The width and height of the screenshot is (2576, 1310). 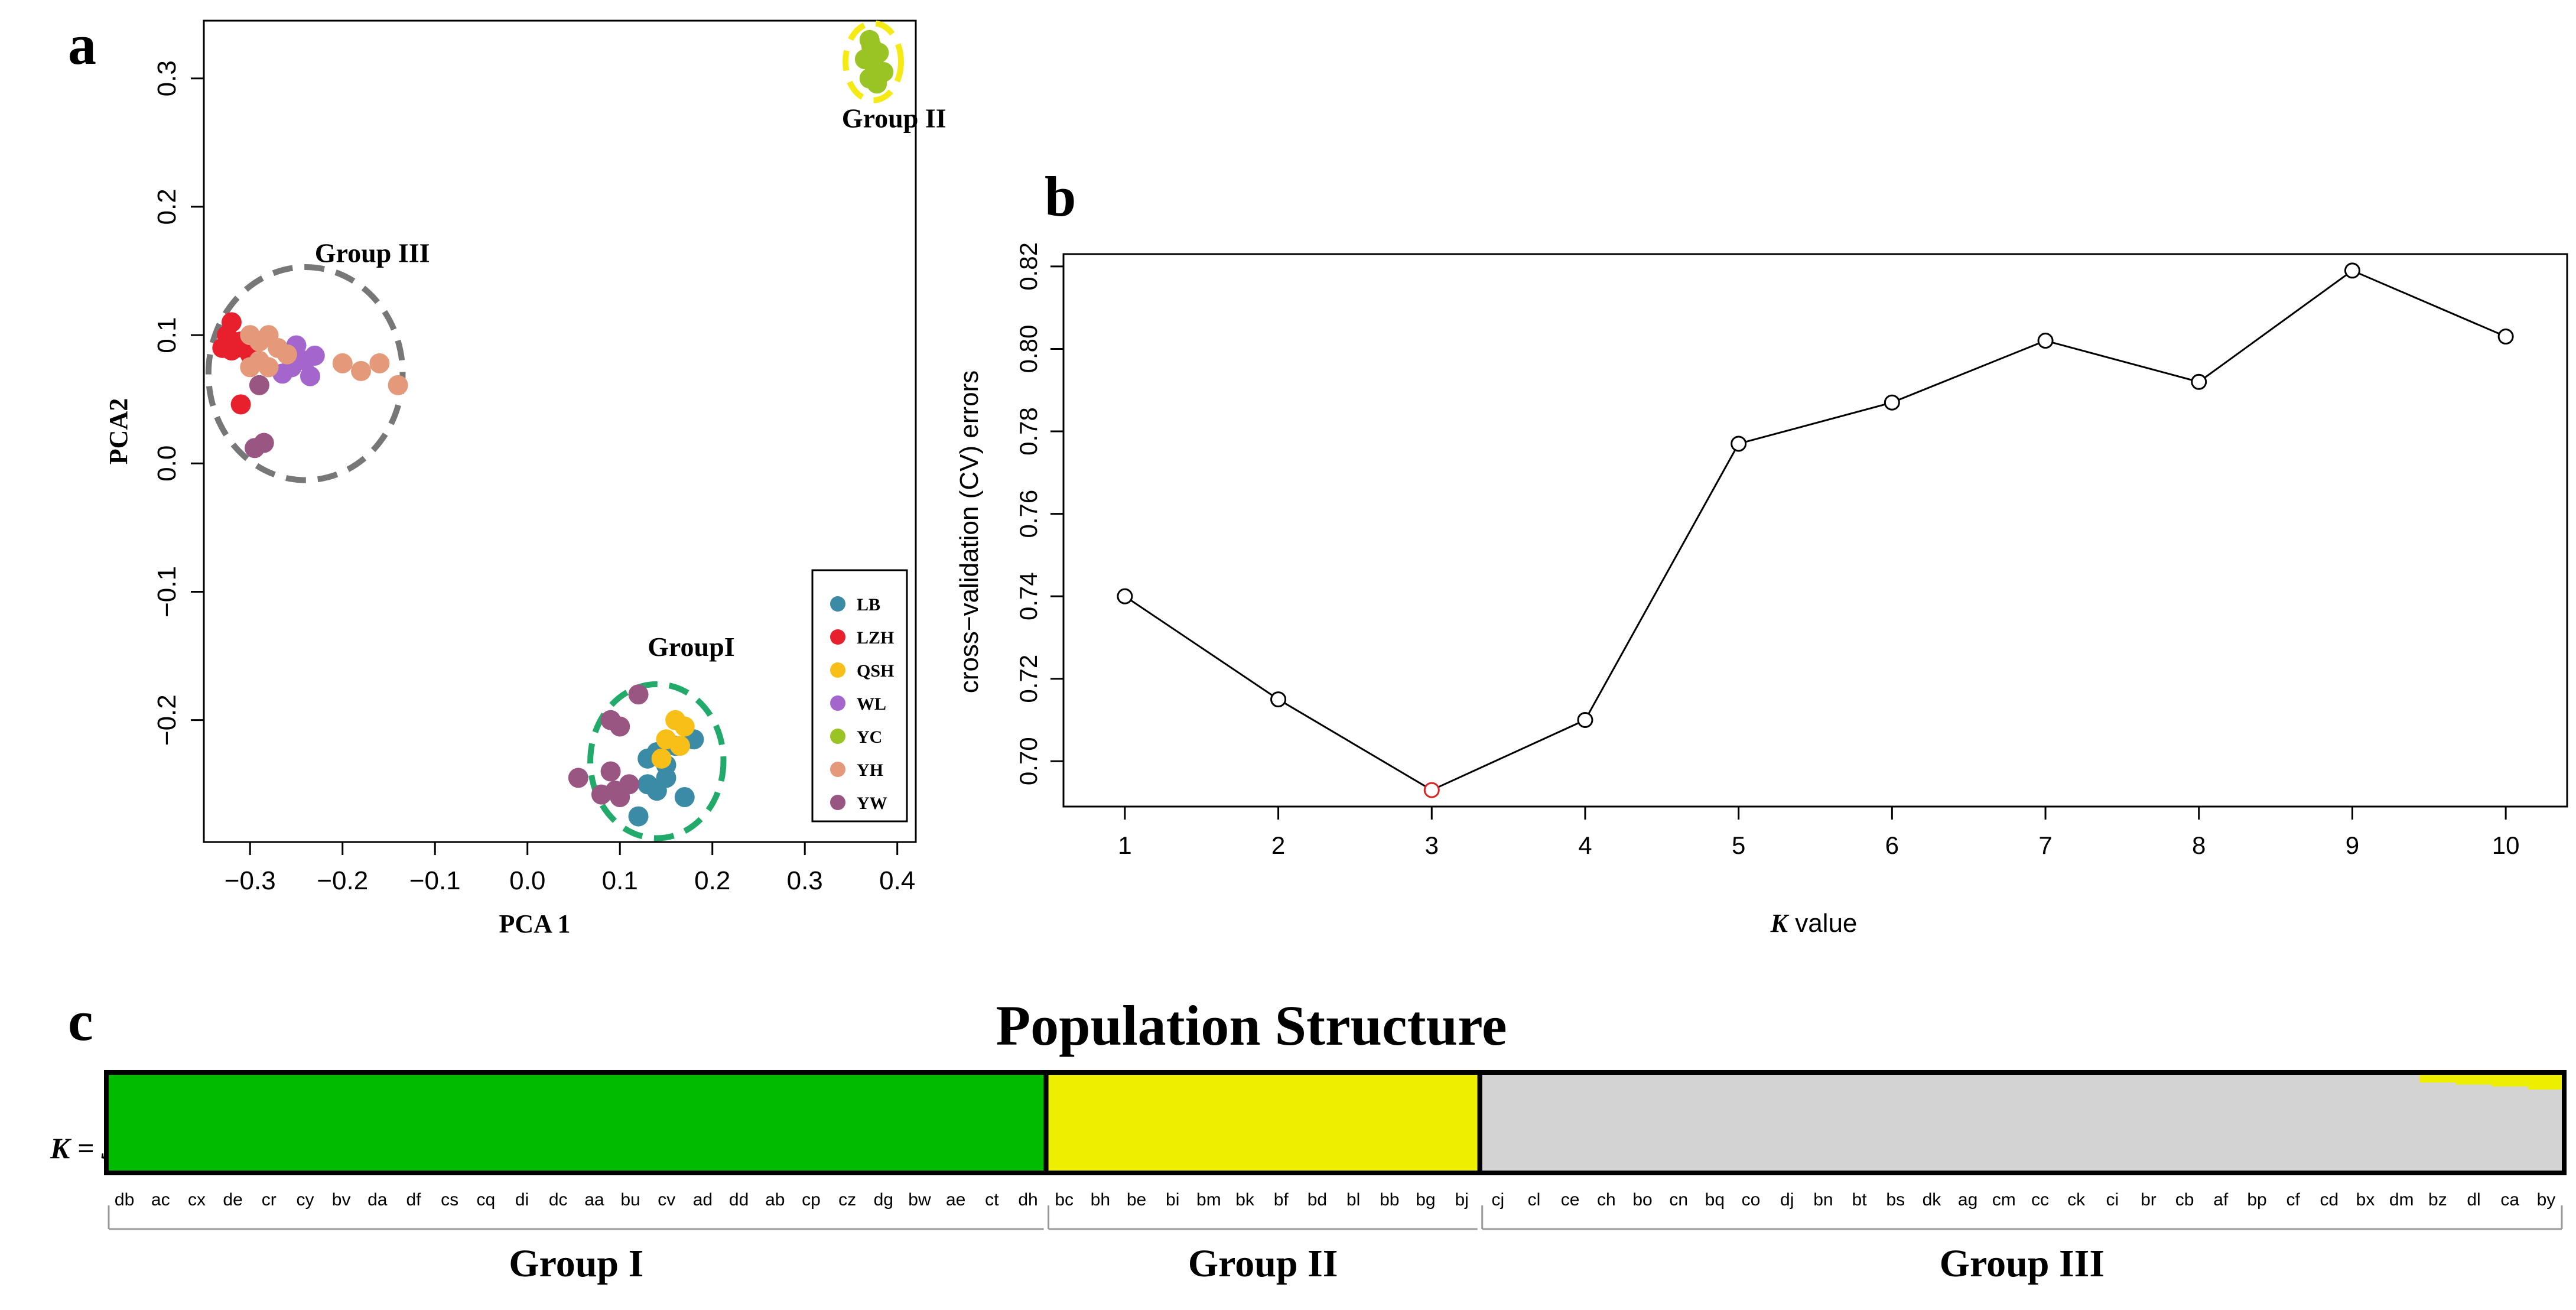 What do you see at coordinates (1498, 1200) in the screenshot?
I see `sample-label: cj` at bounding box center [1498, 1200].